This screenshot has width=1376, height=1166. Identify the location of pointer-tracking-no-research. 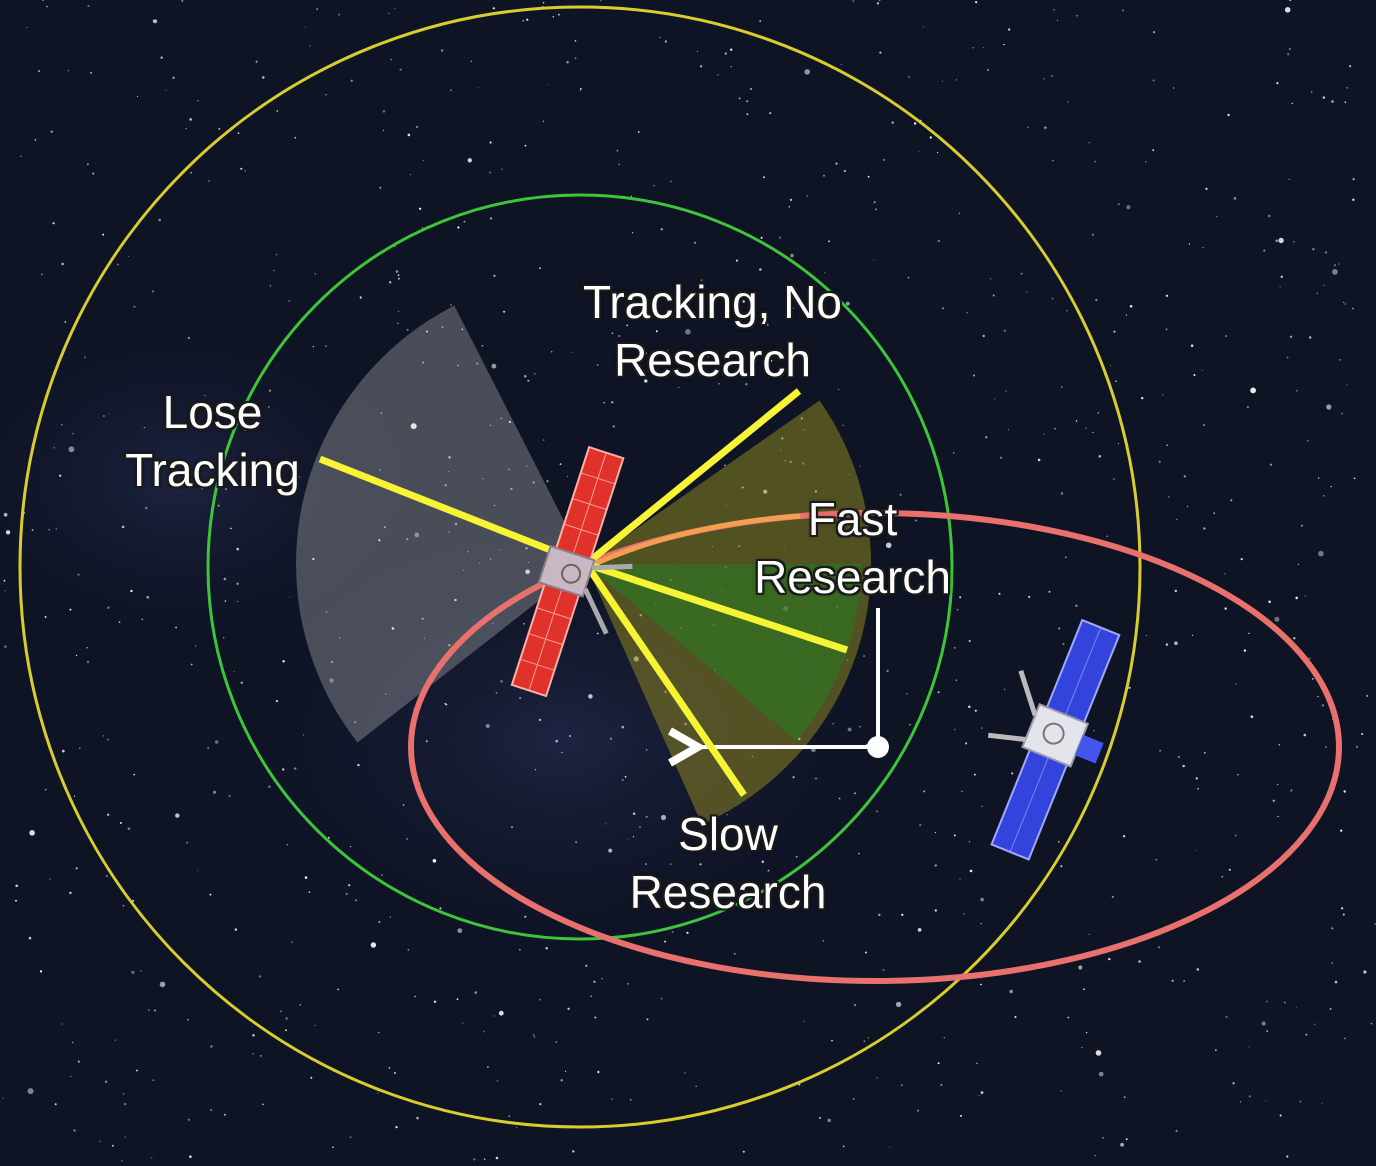
(692, 477).